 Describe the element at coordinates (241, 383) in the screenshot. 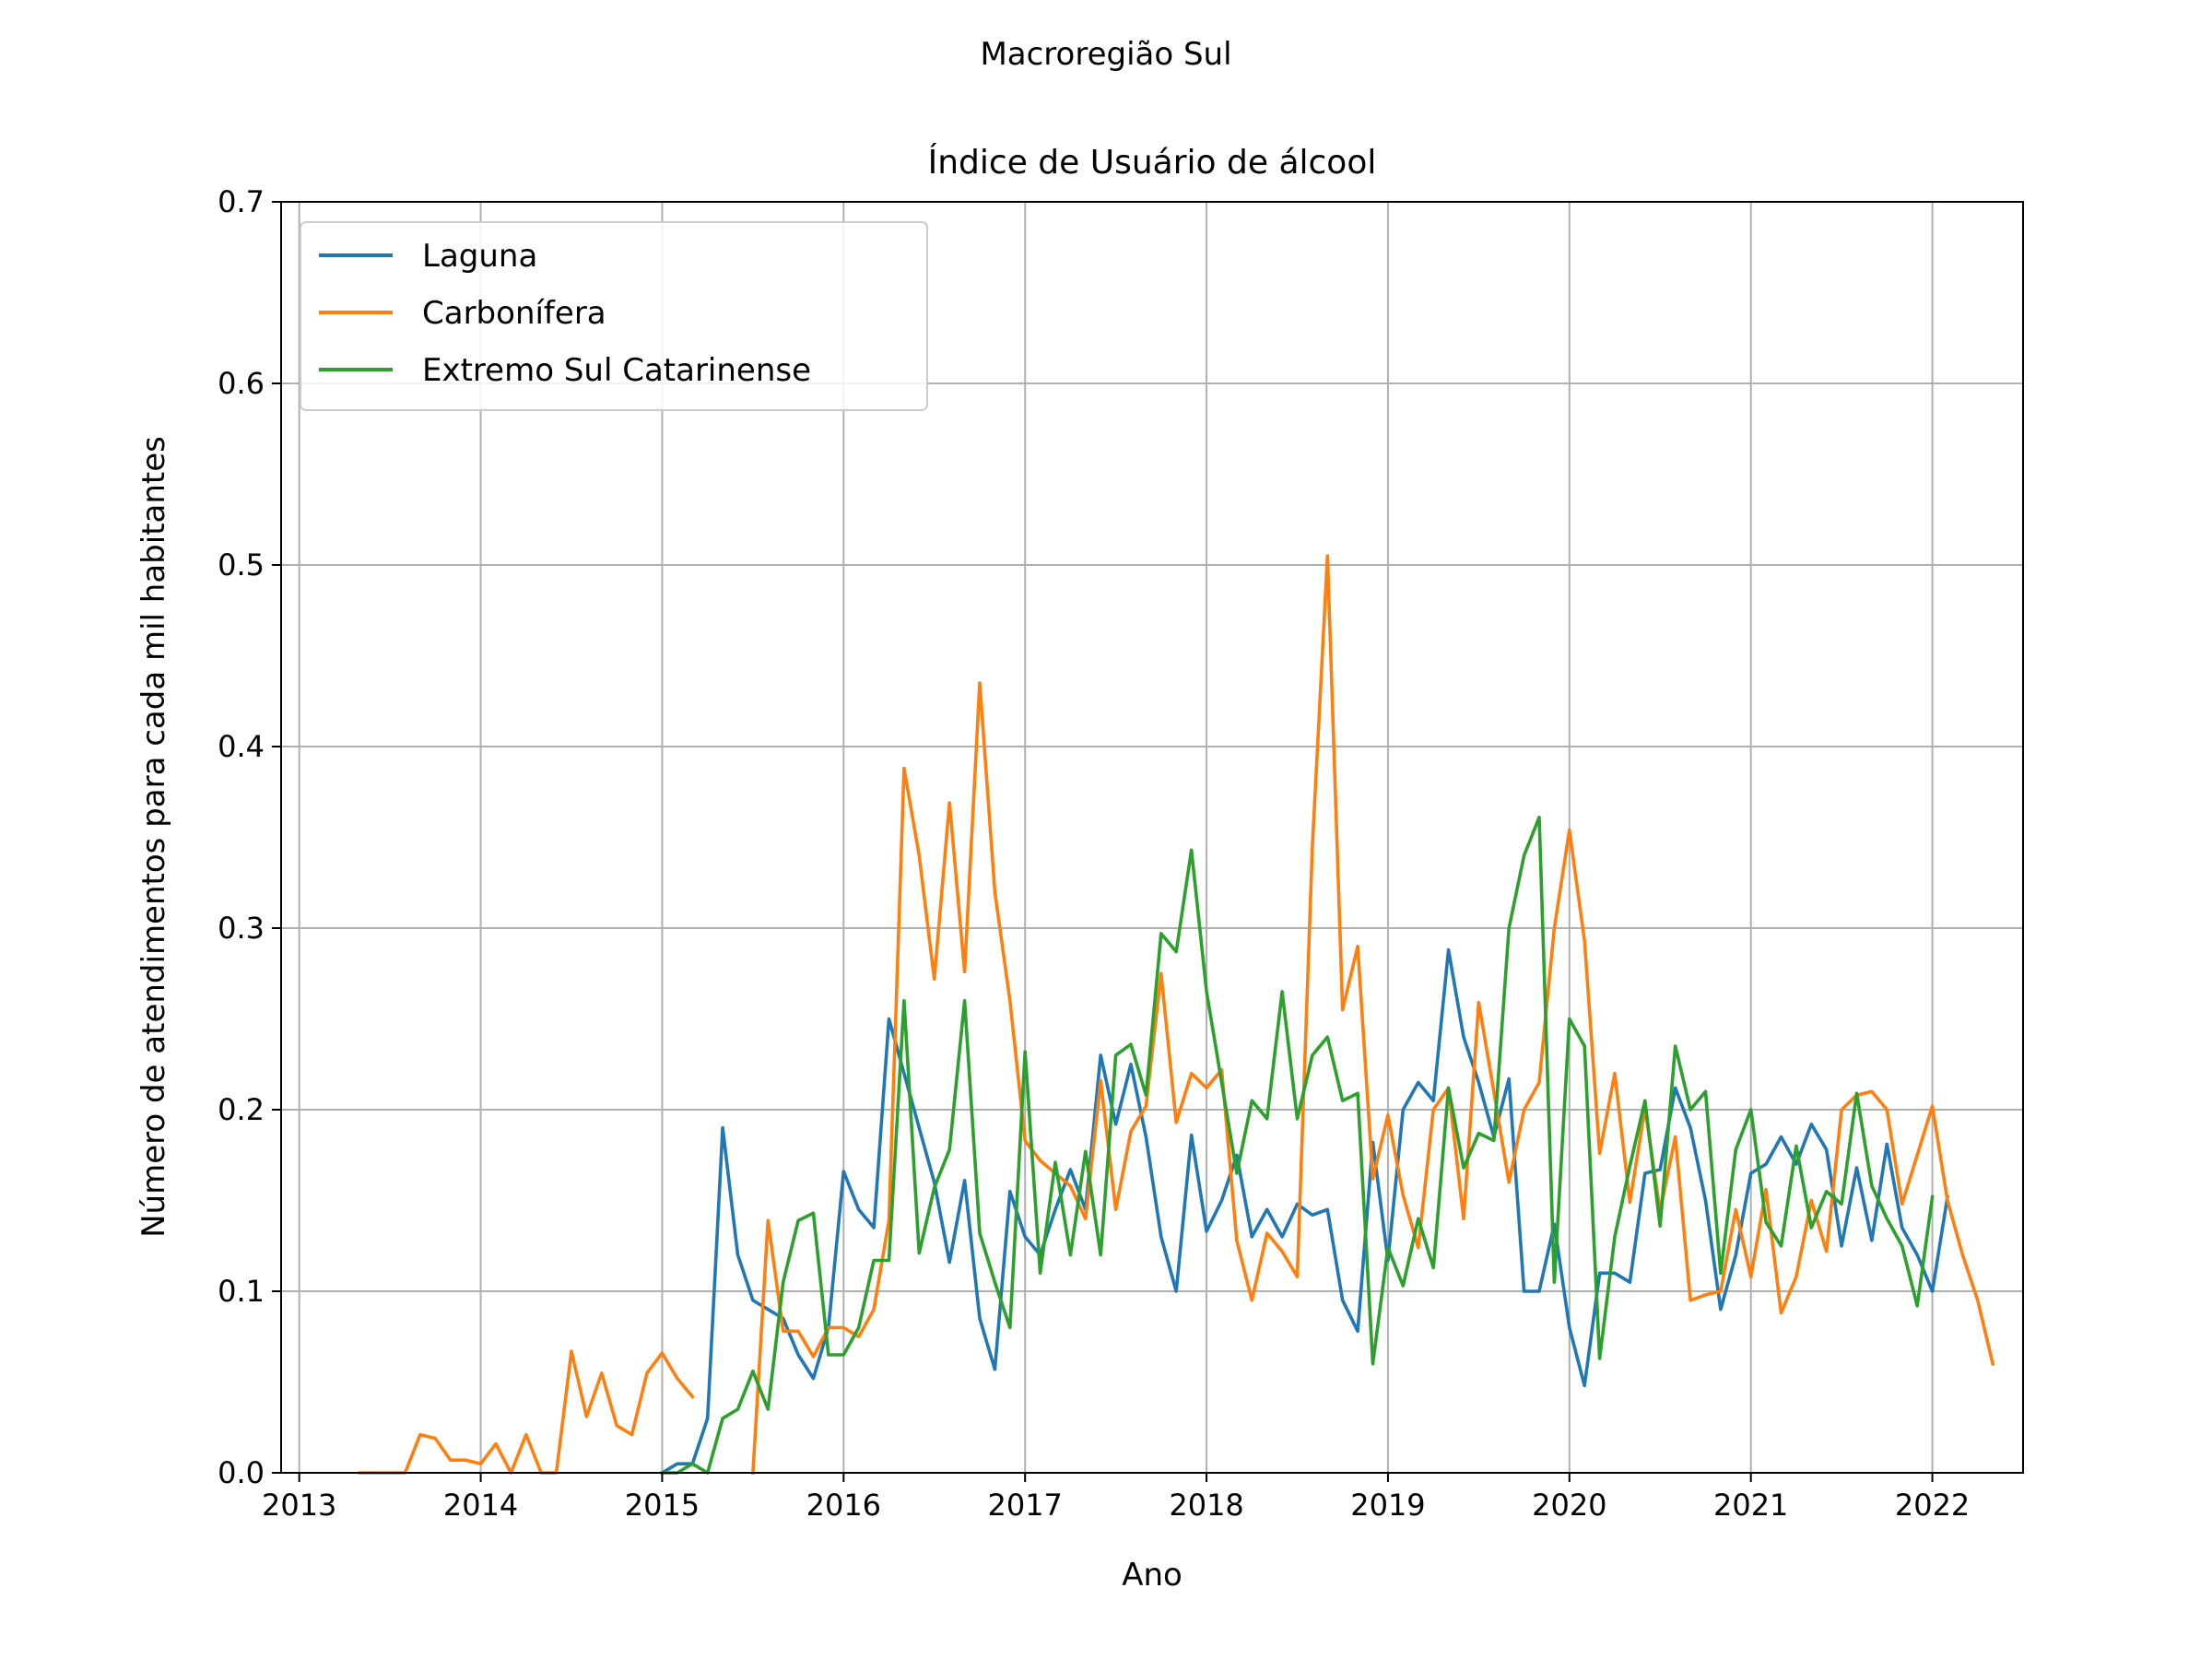

I see `y-tick-label: 0.6` at that location.